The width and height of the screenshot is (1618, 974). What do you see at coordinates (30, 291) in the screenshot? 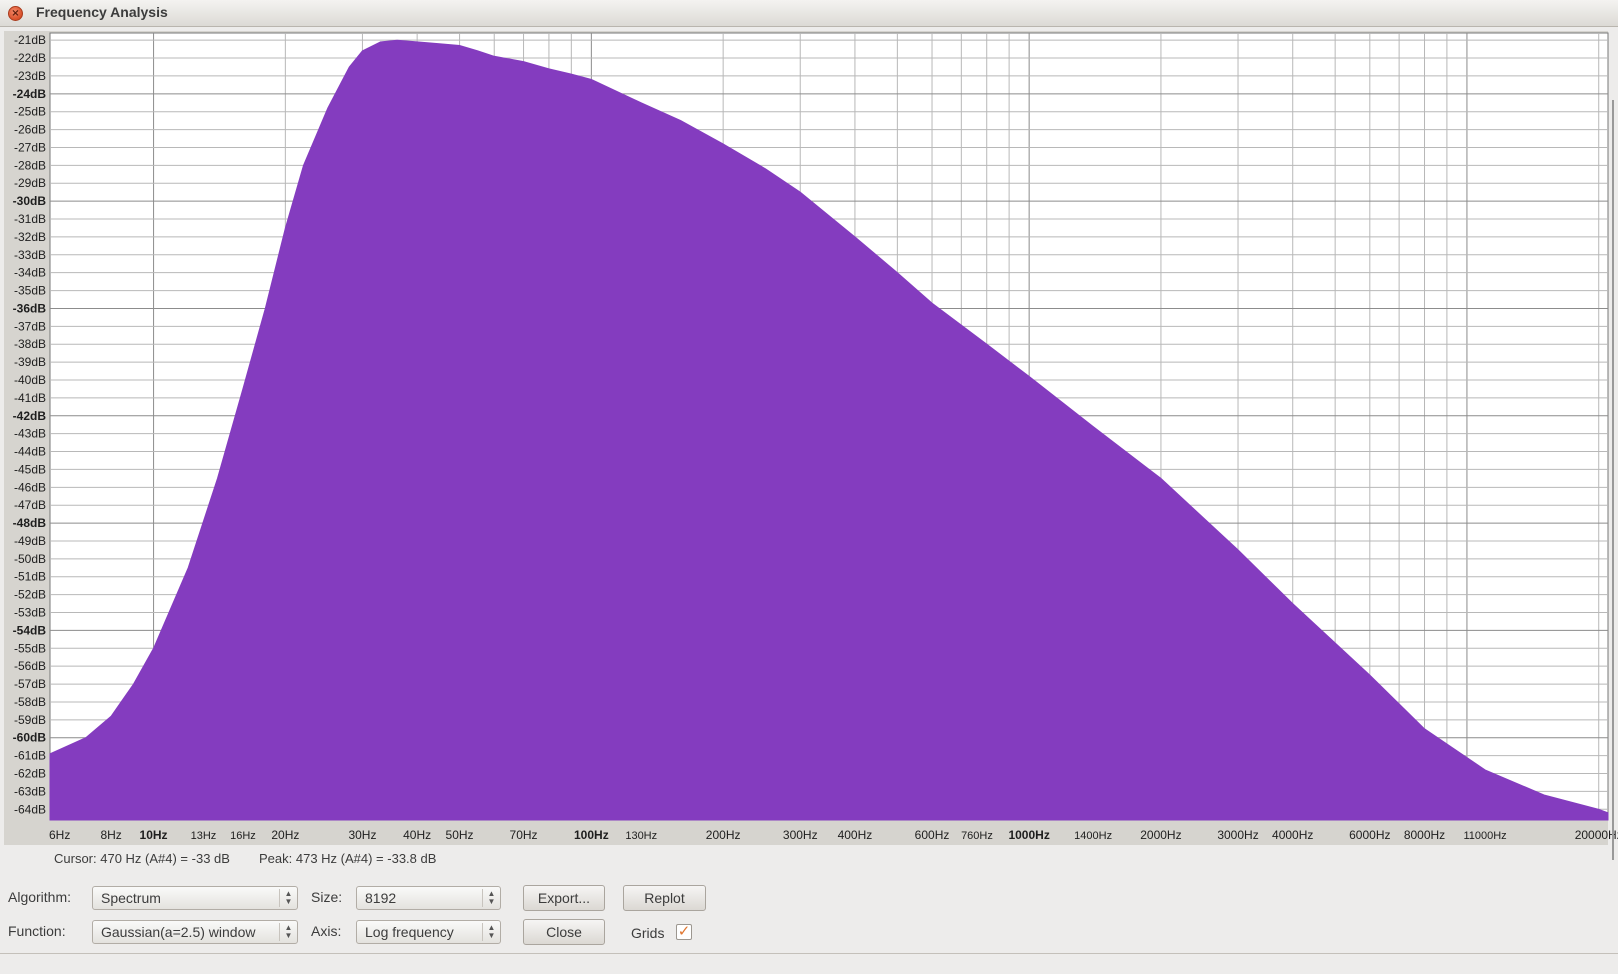
I see `db-tick-label: -35dB` at bounding box center [30, 291].